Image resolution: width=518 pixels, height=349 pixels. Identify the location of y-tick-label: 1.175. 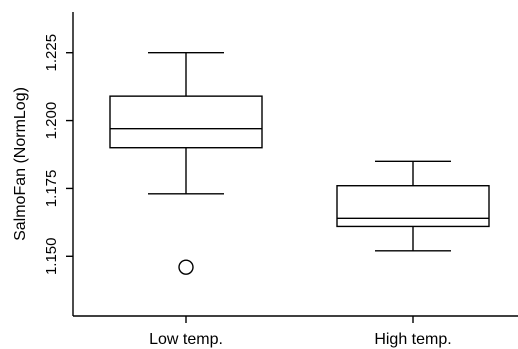
(51, 189).